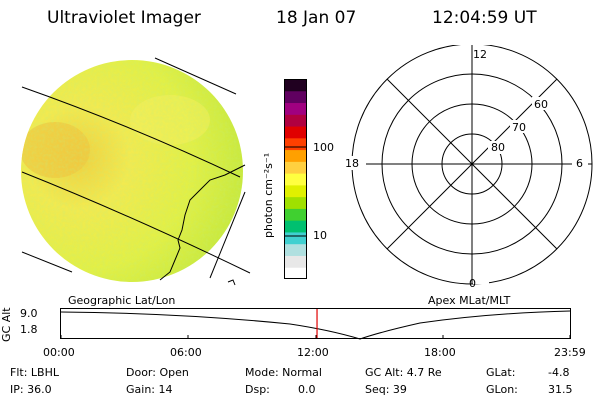  I want to click on altitude-xtick-3: 18:00, so click(440, 352).